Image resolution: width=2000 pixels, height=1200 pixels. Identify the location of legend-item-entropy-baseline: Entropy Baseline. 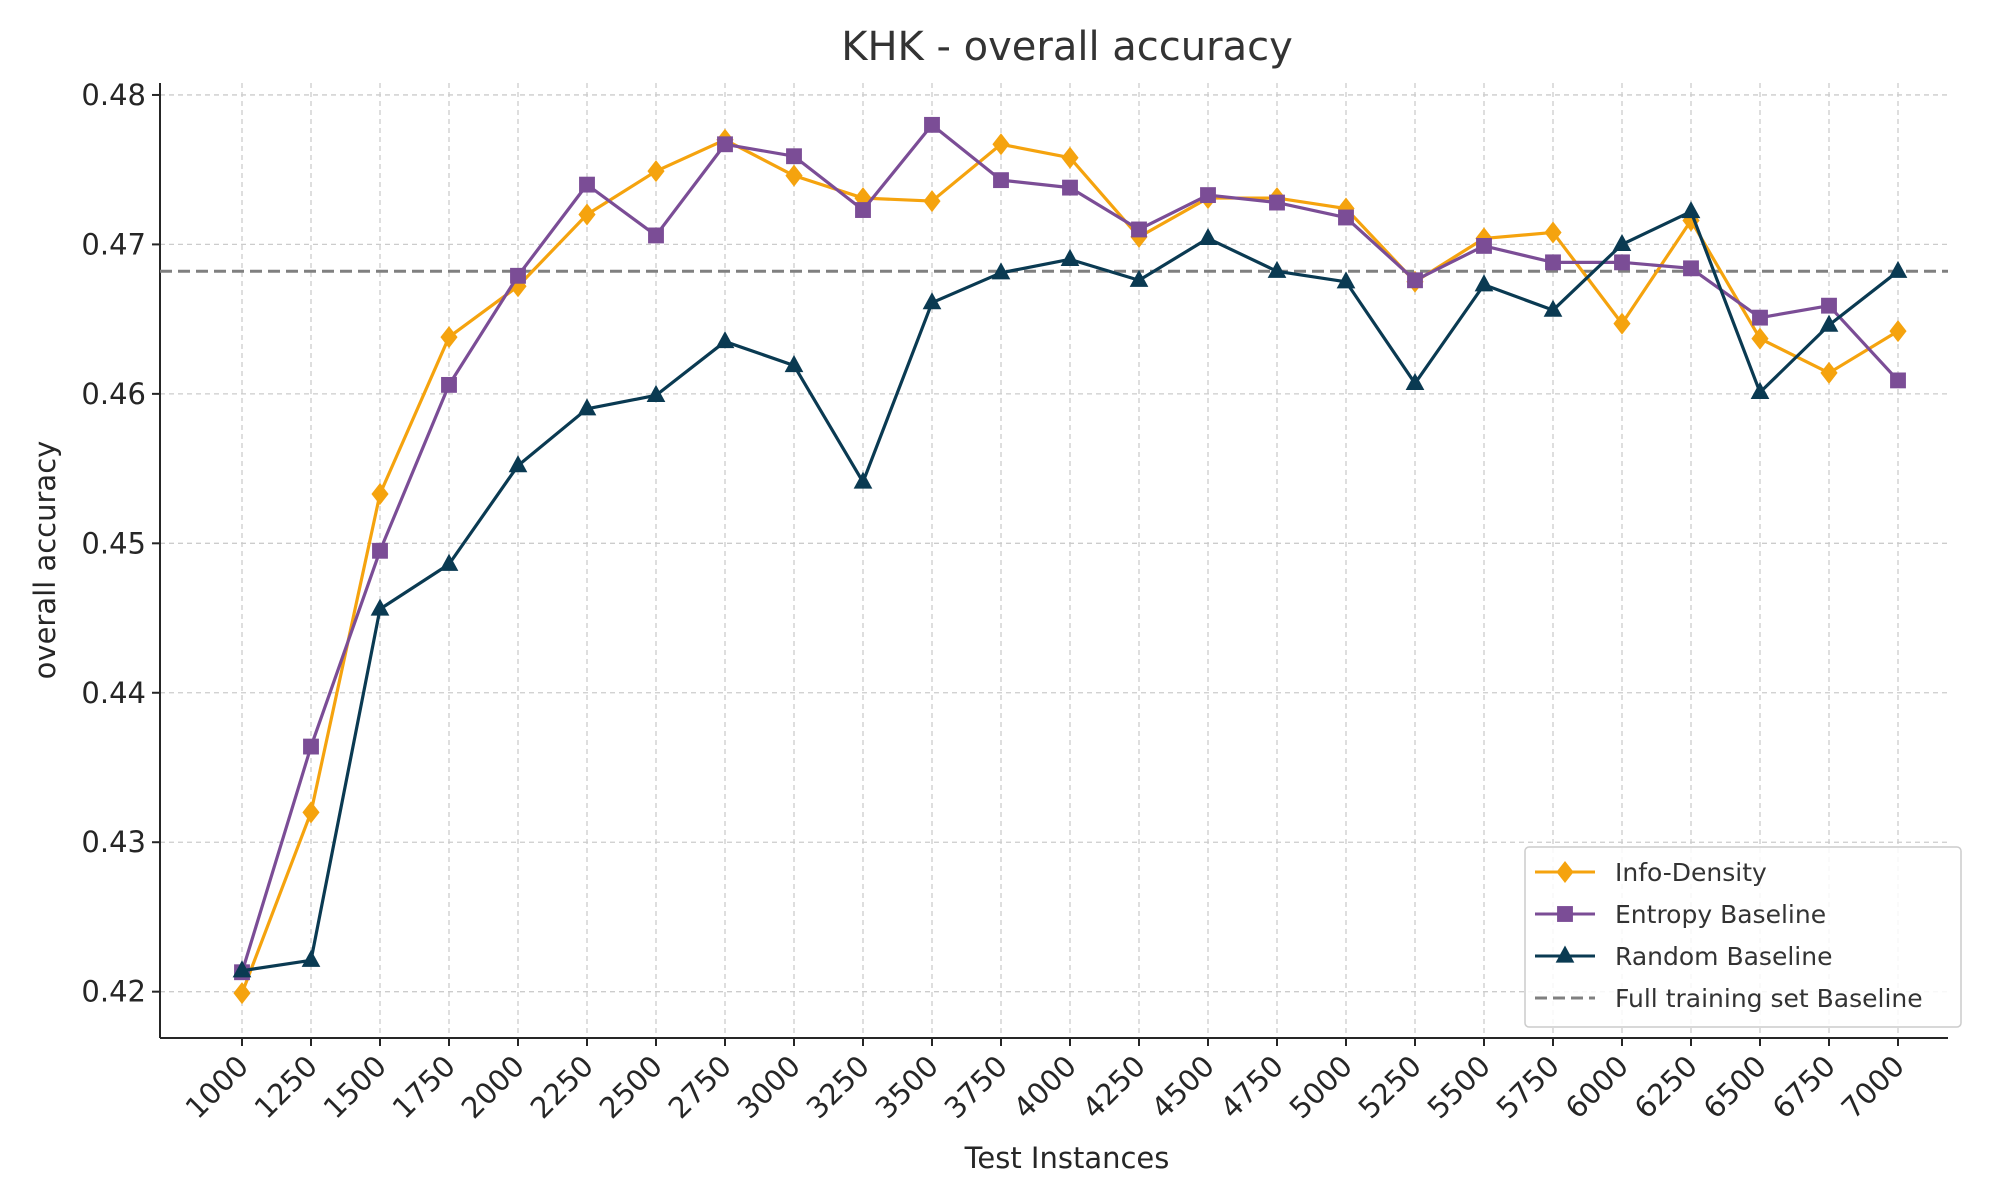
(1680, 914).